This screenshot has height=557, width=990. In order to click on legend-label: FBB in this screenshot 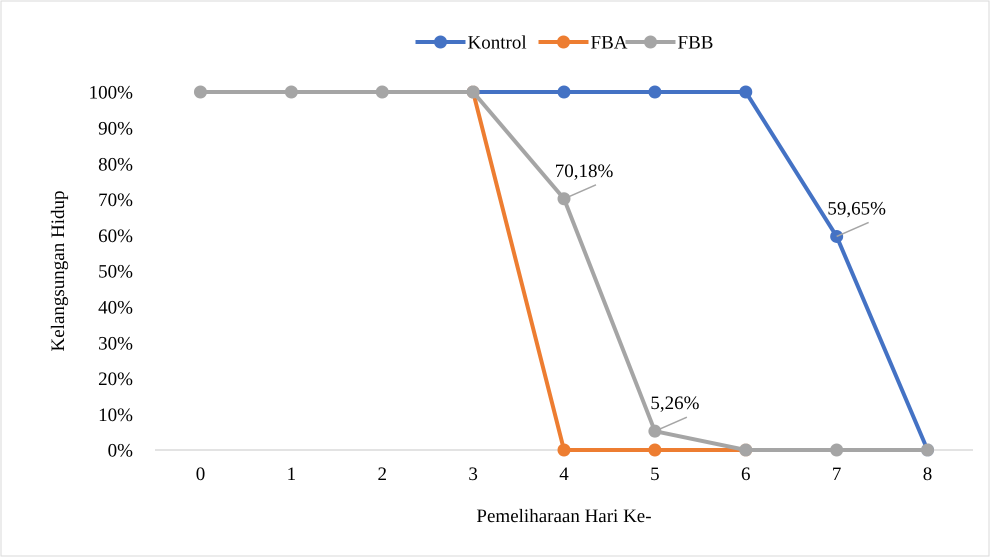, I will do `click(696, 43)`.